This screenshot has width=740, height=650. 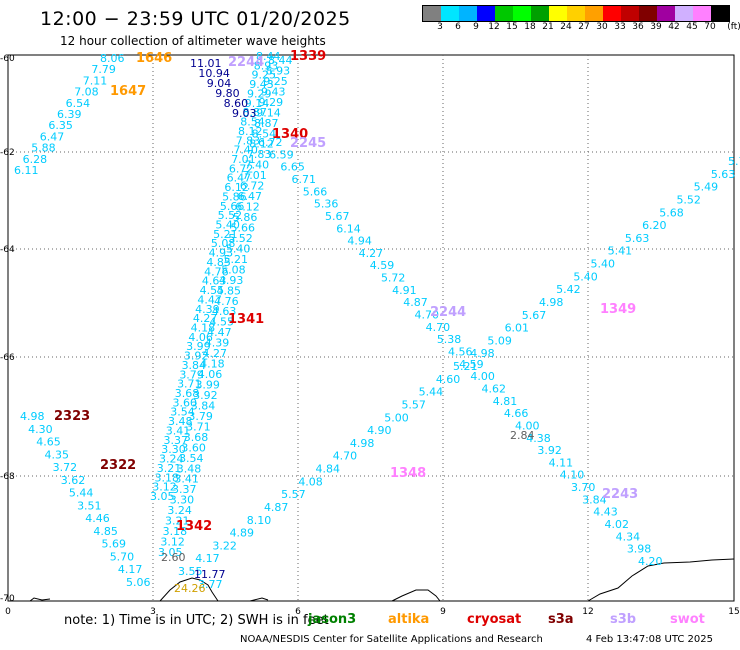 I want to click on track-value-label: 4.89, so click(x=242, y=533).